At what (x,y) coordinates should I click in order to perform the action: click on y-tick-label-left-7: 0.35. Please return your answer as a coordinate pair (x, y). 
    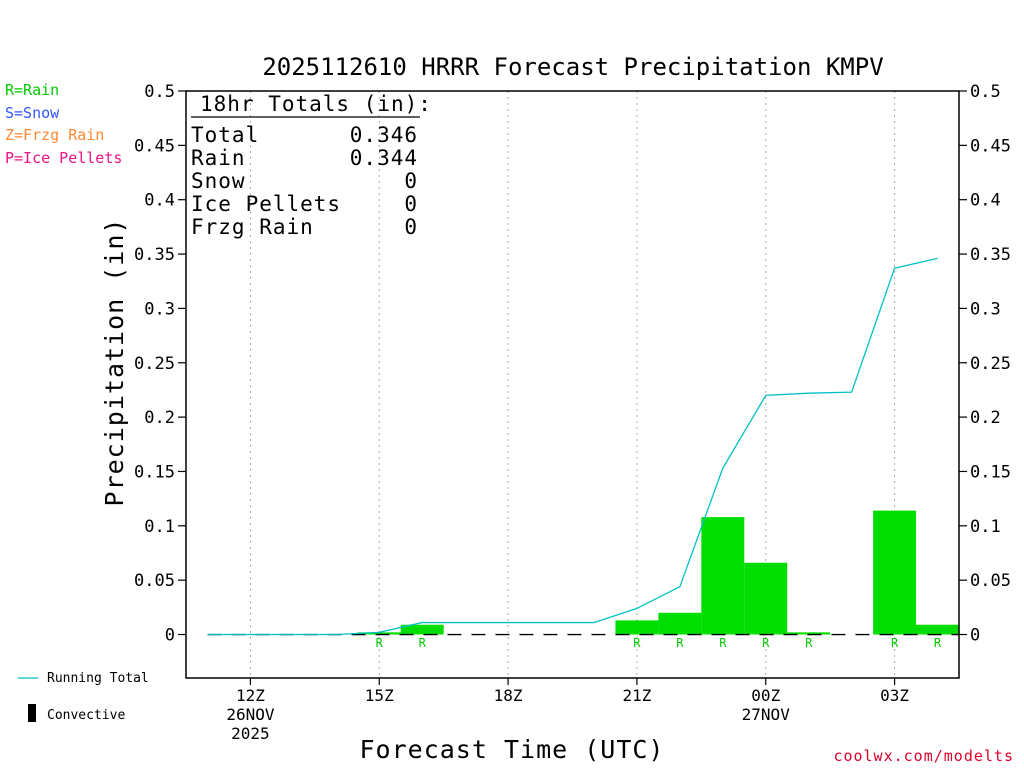
    Looking at the image, I should click on (154, 255).